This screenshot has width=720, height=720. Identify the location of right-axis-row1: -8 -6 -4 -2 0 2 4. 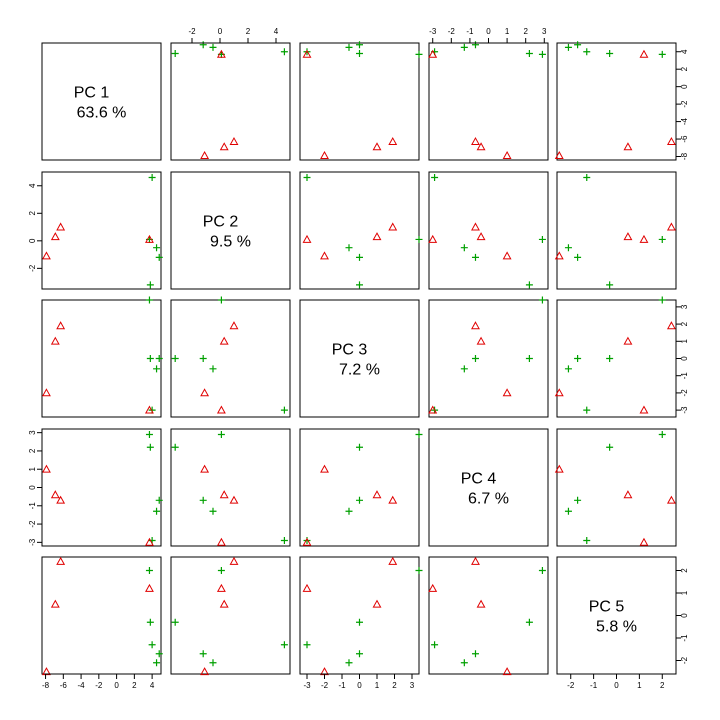
(682, 104).